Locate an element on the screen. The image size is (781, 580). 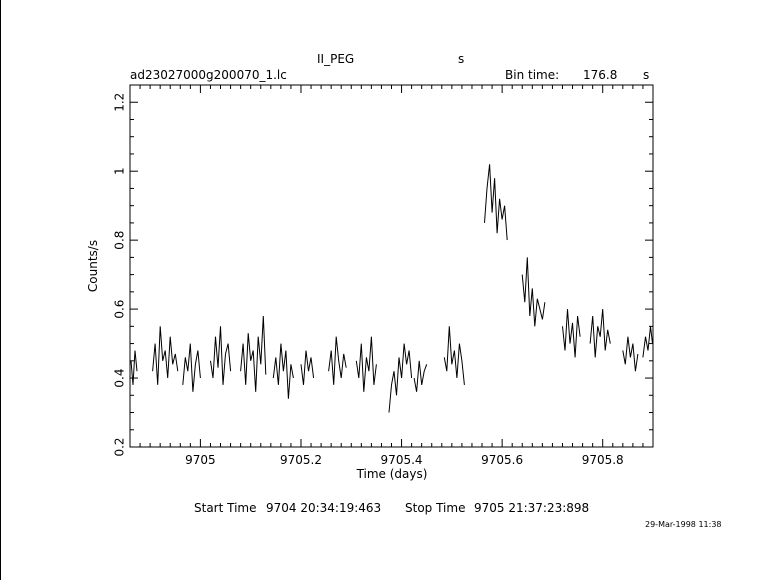
bin-time-label: Bin time: is located at coordinates (532, 75).